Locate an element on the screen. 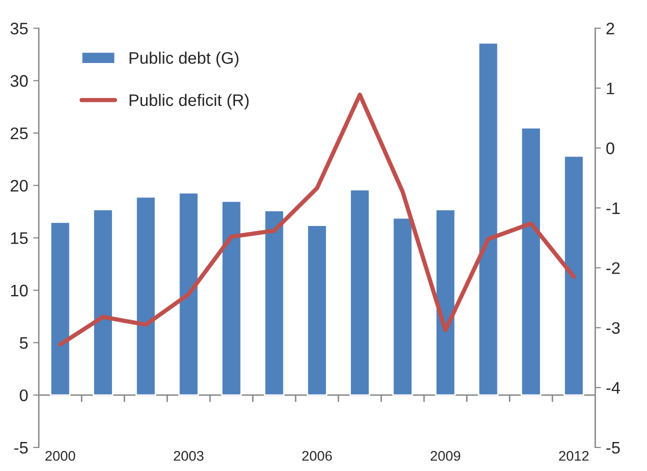  y-tick-label: 35 is located at coordinates (19, 28).